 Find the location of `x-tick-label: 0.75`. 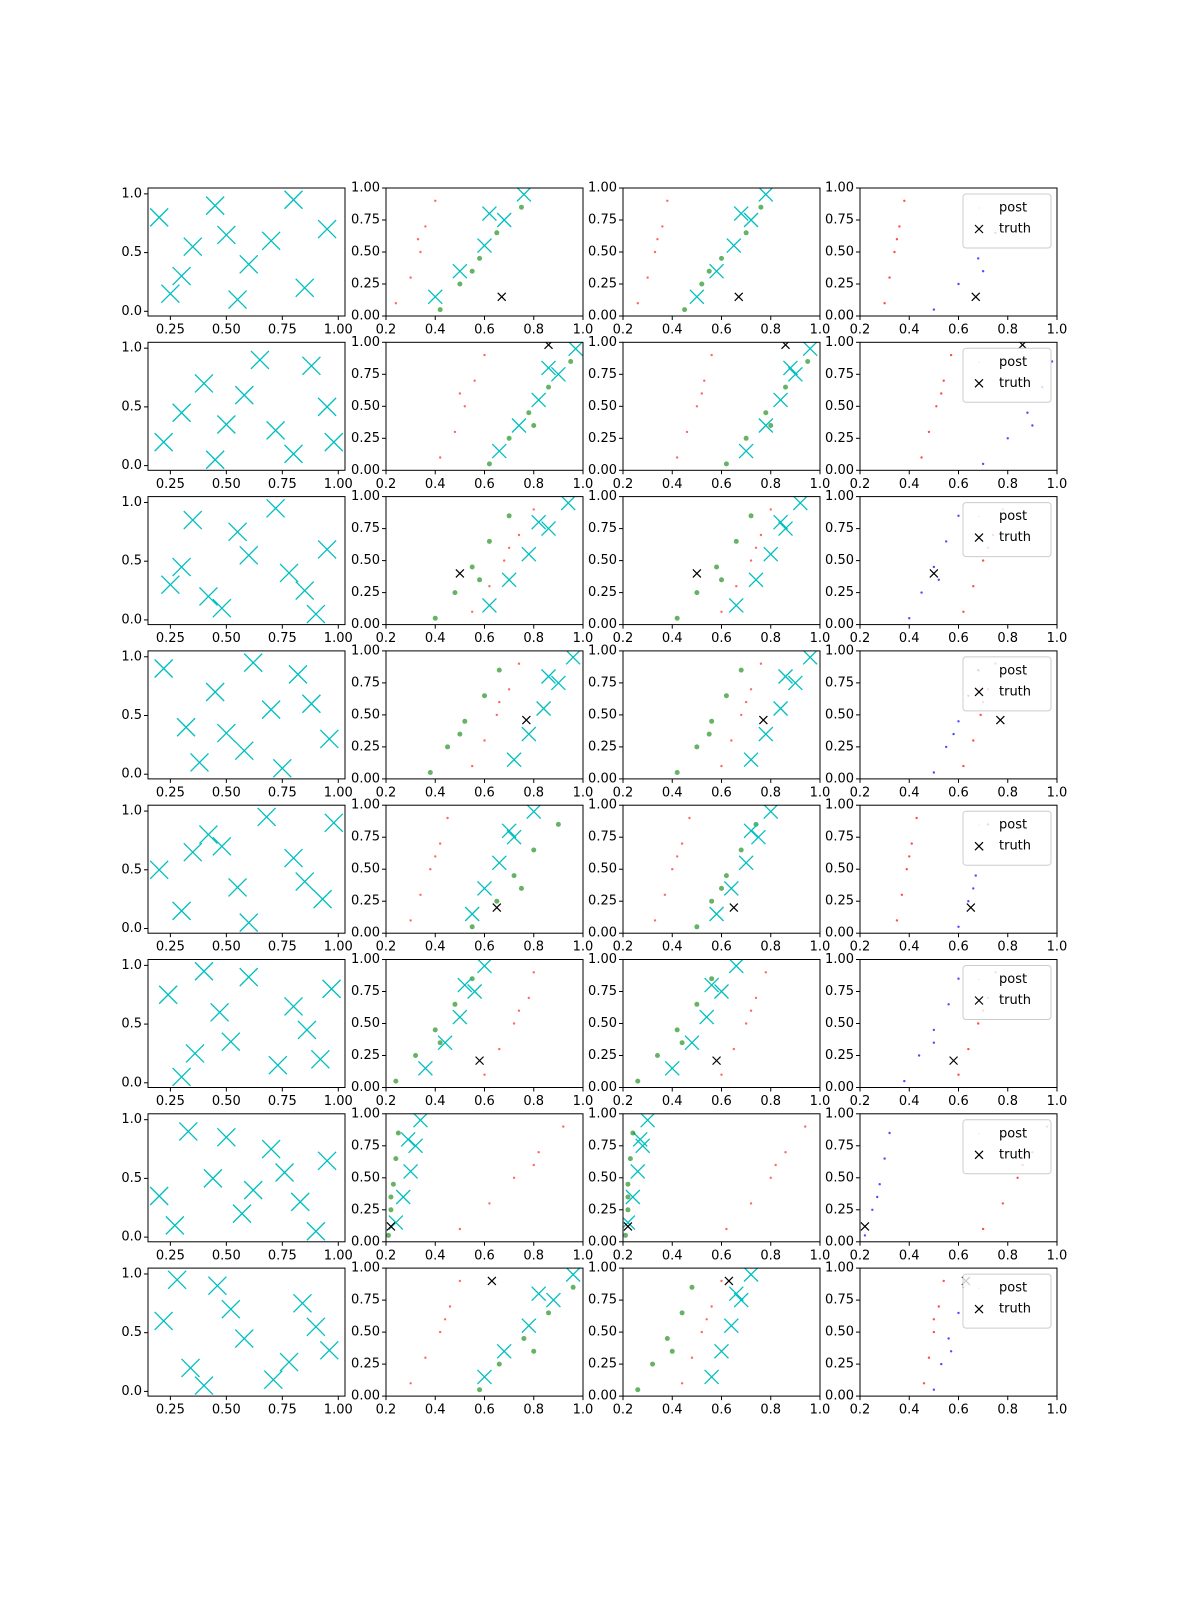

x-tick-label: 0.75 is located at coordinates (282, 947).